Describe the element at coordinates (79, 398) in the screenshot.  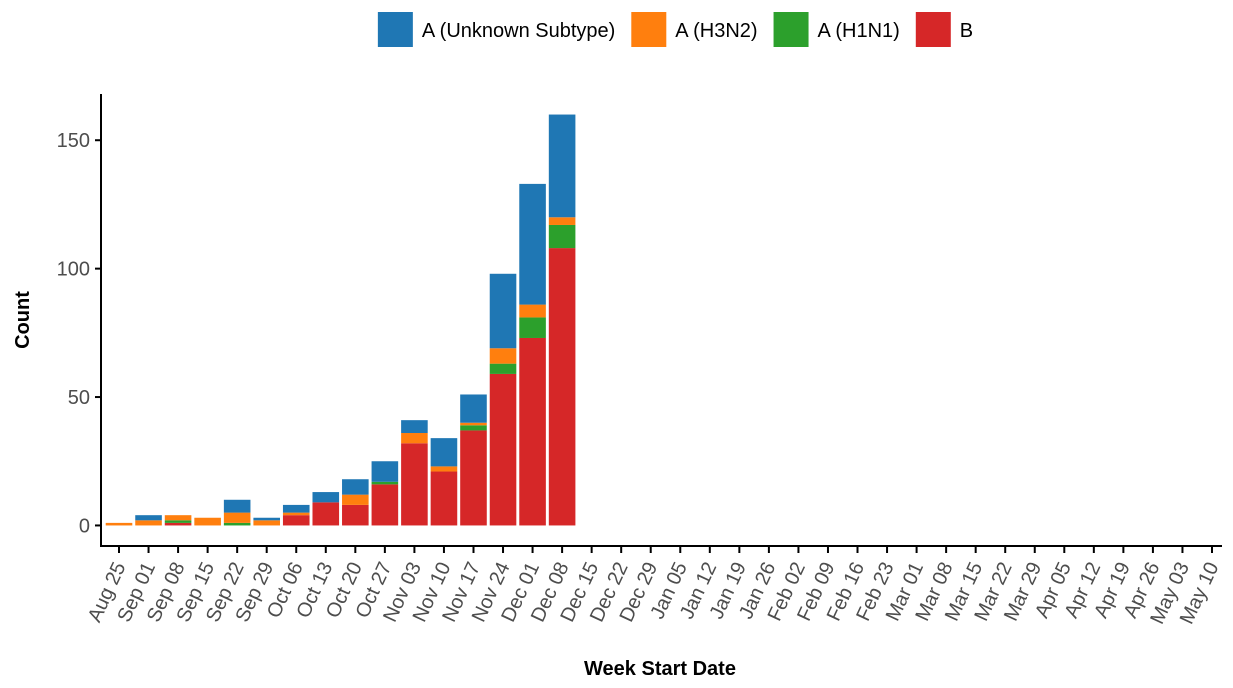
I see `y-tick-label: 50` at that location.